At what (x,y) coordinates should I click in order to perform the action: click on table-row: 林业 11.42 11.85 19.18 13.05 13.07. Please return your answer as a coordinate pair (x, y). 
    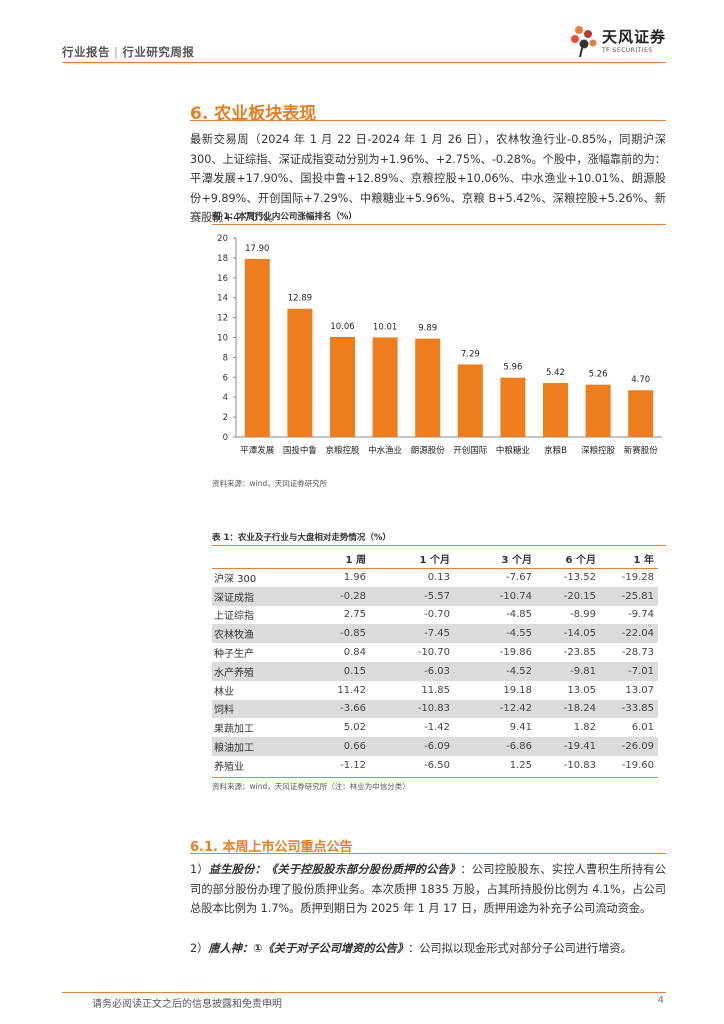
    Looking at the image, I should click on (435, 690).